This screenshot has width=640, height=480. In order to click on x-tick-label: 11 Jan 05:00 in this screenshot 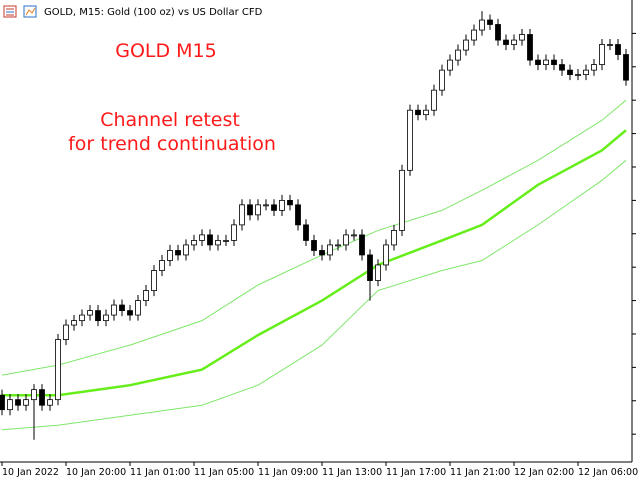, I will do `click(224, 472)`.